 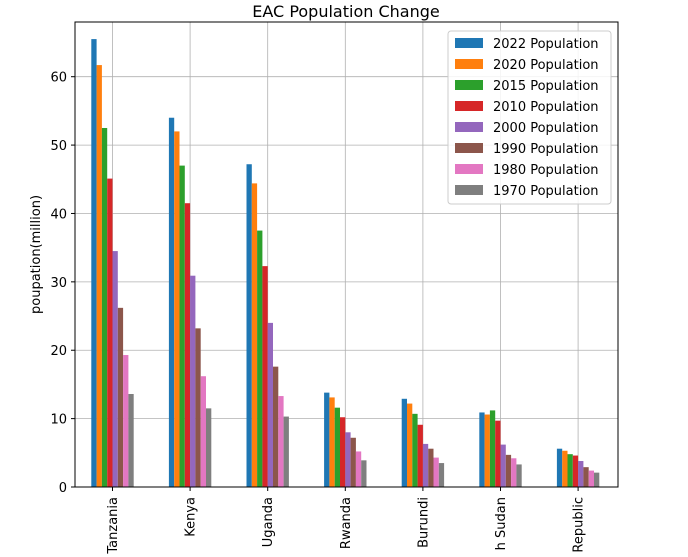 What do you see at coordinates (546, 86) in the screenshot?
I see `legend-label: 2015 Population` at bounding box center [546, 86].